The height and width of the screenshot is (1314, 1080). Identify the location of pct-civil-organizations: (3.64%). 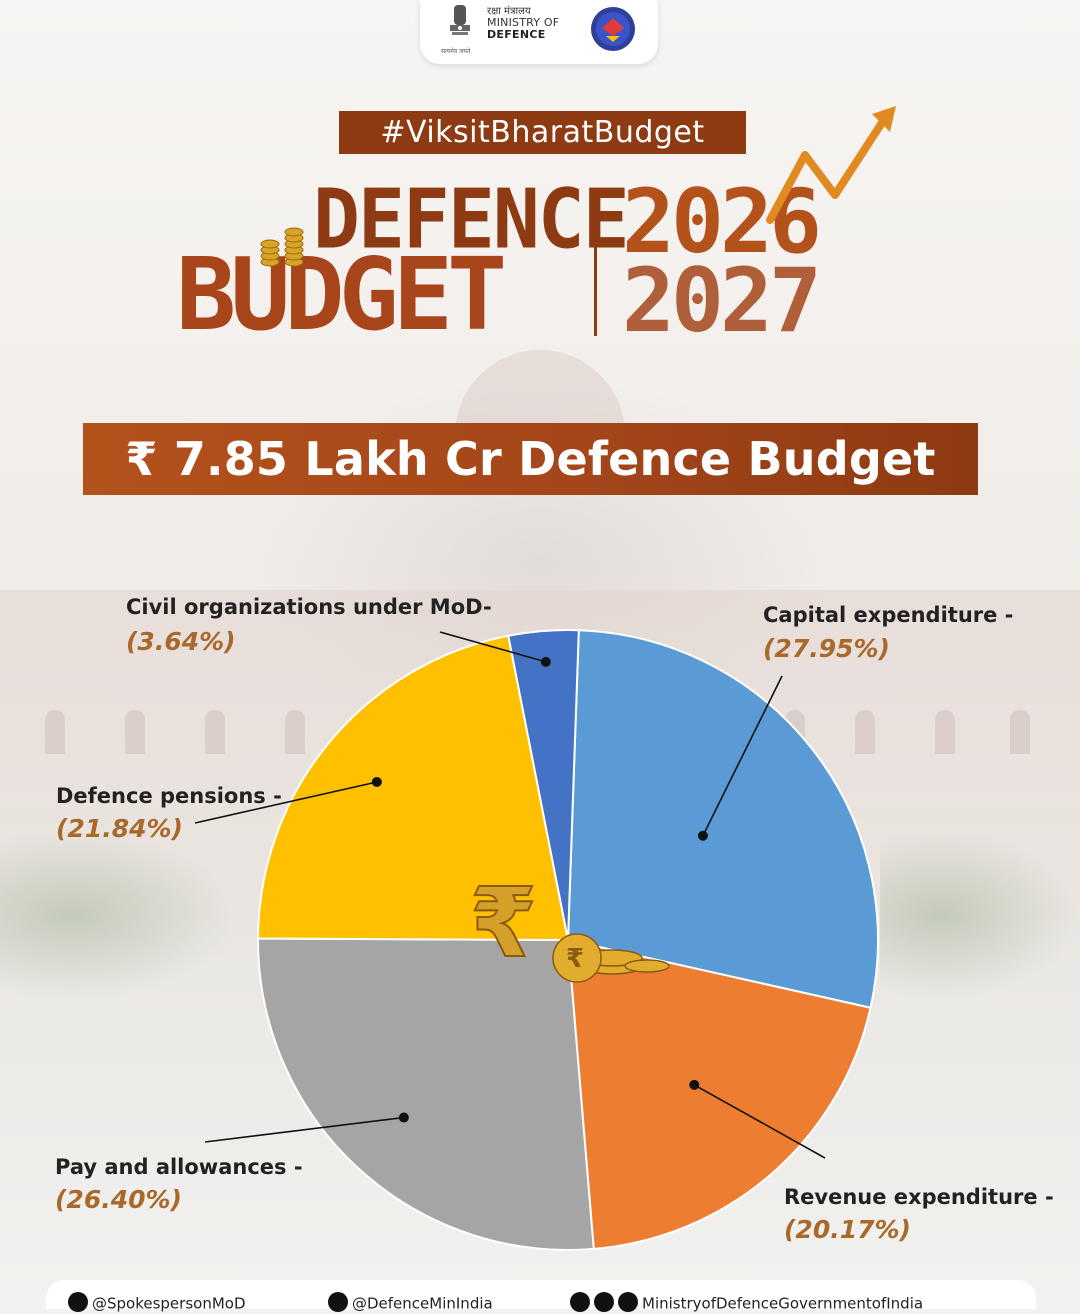
(181, 641).